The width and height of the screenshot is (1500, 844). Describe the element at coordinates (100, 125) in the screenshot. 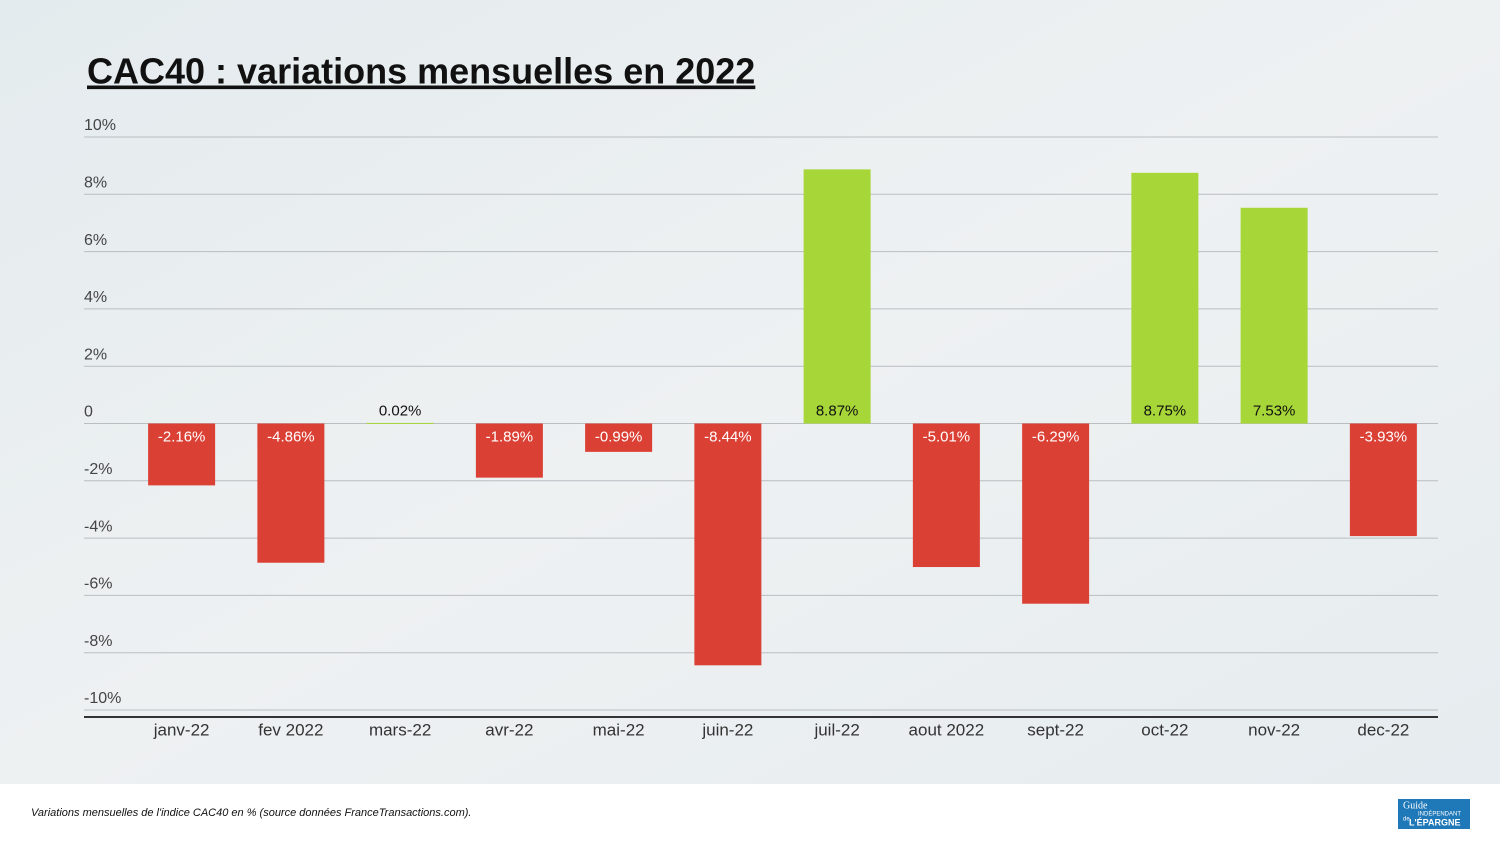

I see `y-tick-label: 10%` at that location.